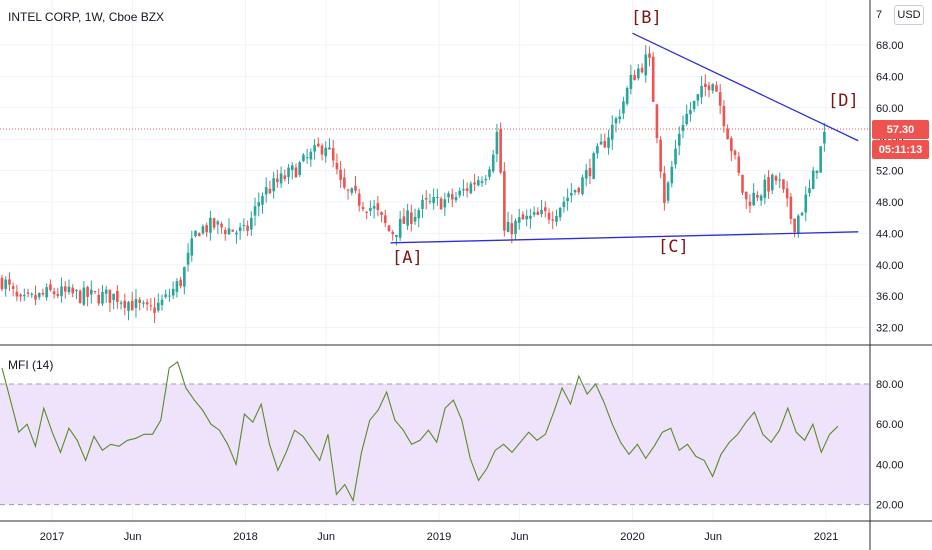  Describe the element at coordinates (890, 465) in the screenshot. I see `mfi-tick-label: 40.00` at that location.